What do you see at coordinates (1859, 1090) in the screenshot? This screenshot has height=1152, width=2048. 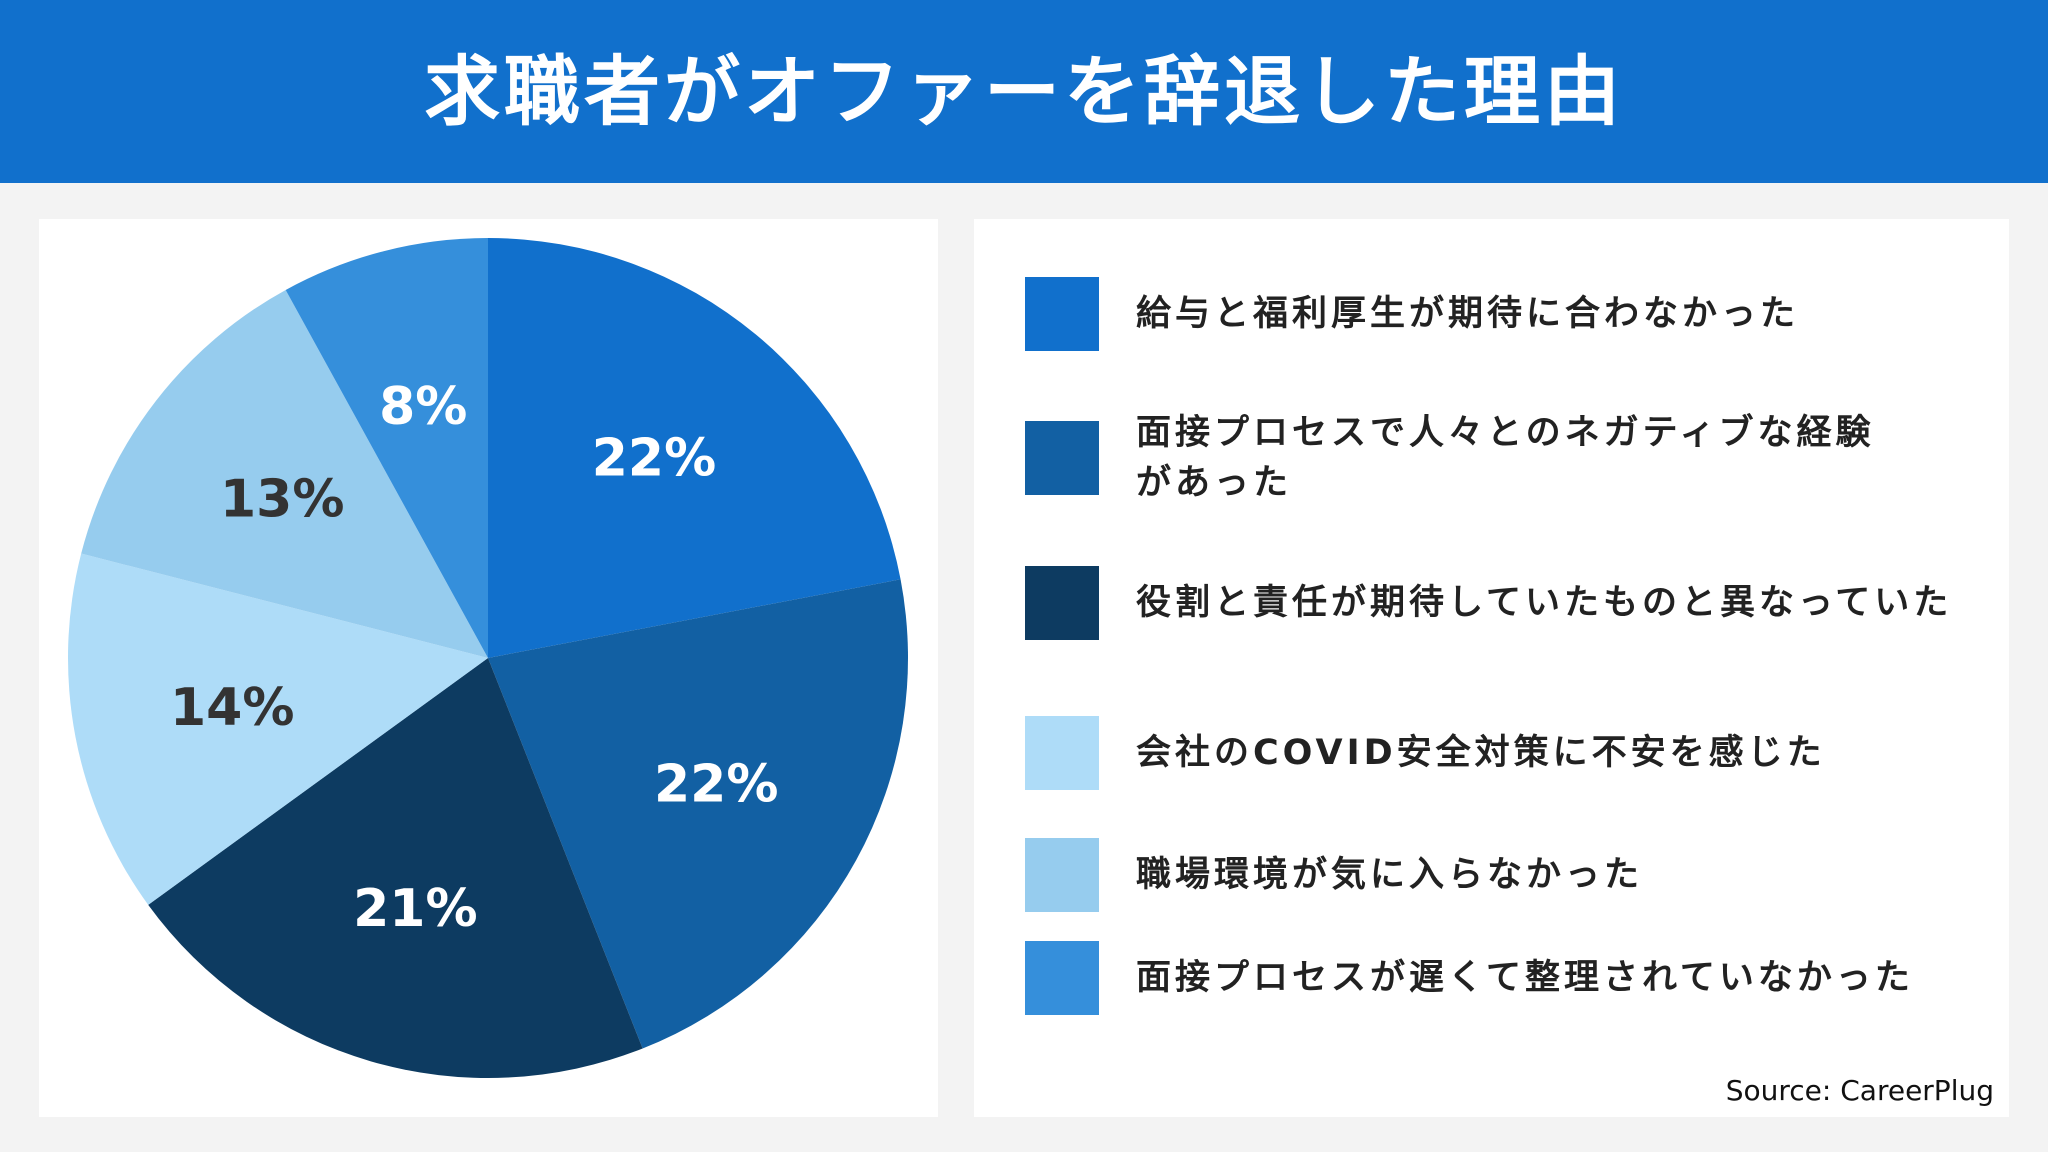 I see `source-note: Source: CareerPlug` at bounding box center [1859, 1090].